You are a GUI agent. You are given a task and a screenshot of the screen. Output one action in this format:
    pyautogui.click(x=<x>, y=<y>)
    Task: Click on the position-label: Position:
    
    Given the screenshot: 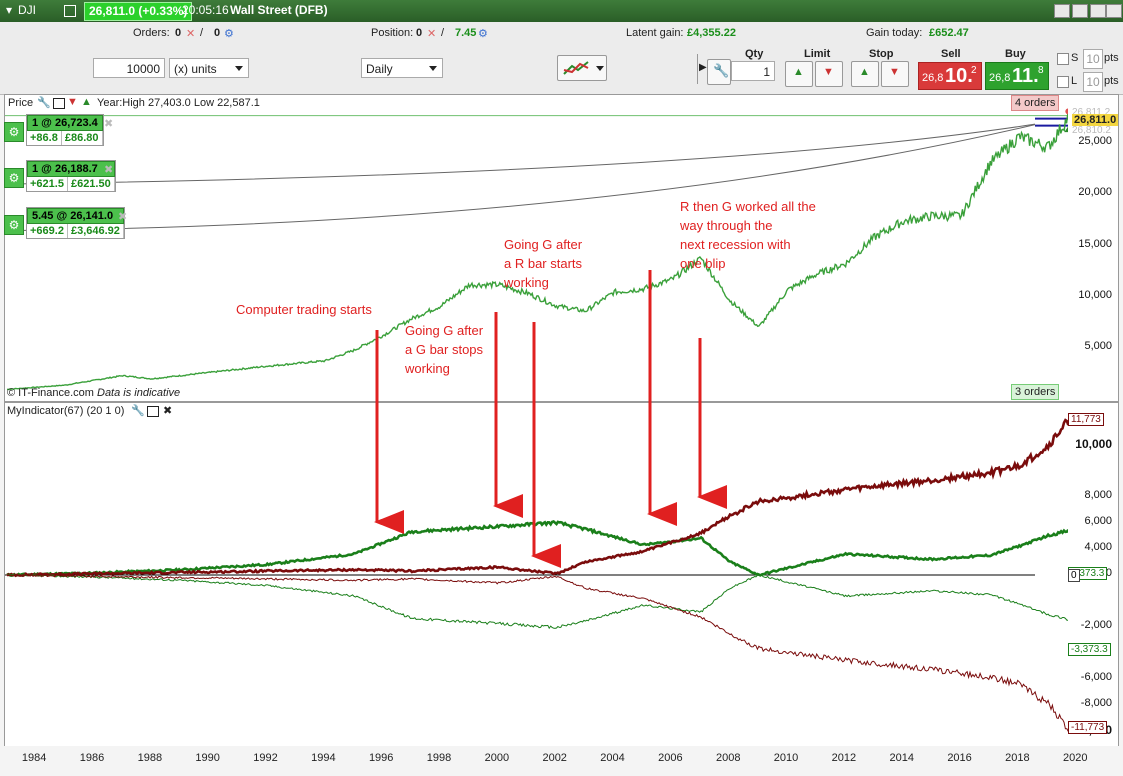 What is the action you would take?
    pyautogui.click(x=392, y=33)
    